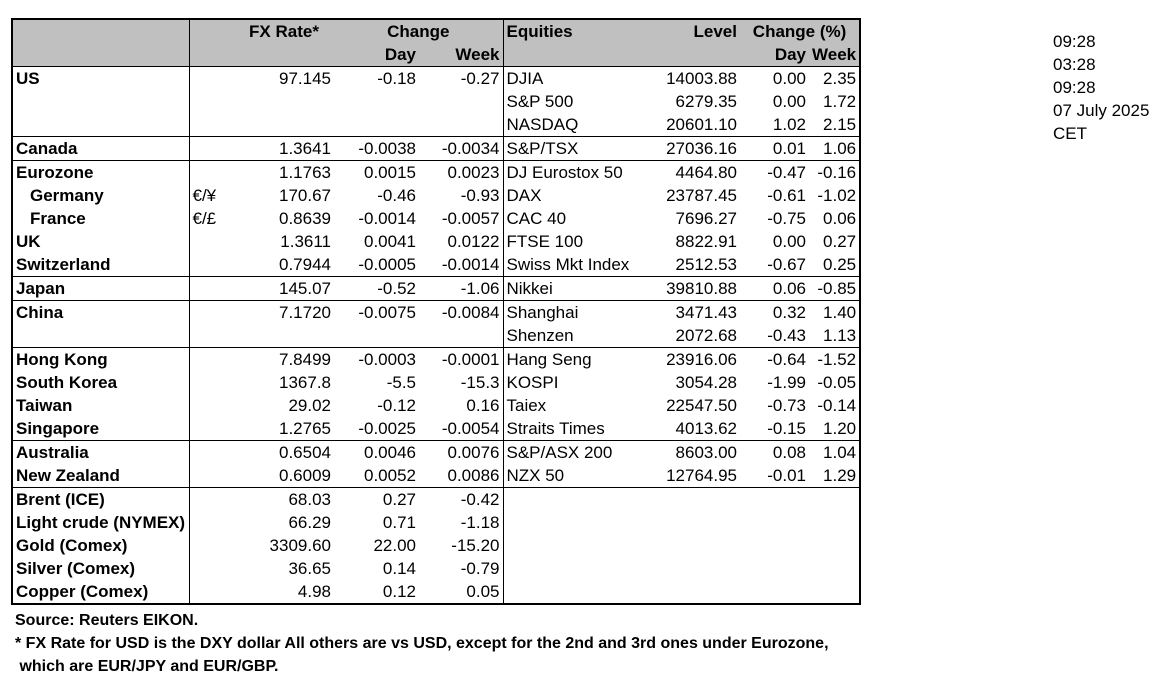 The image size is (1165, 678). I want to click on fx-rate-header: FX Rate*, so click(284, 31).